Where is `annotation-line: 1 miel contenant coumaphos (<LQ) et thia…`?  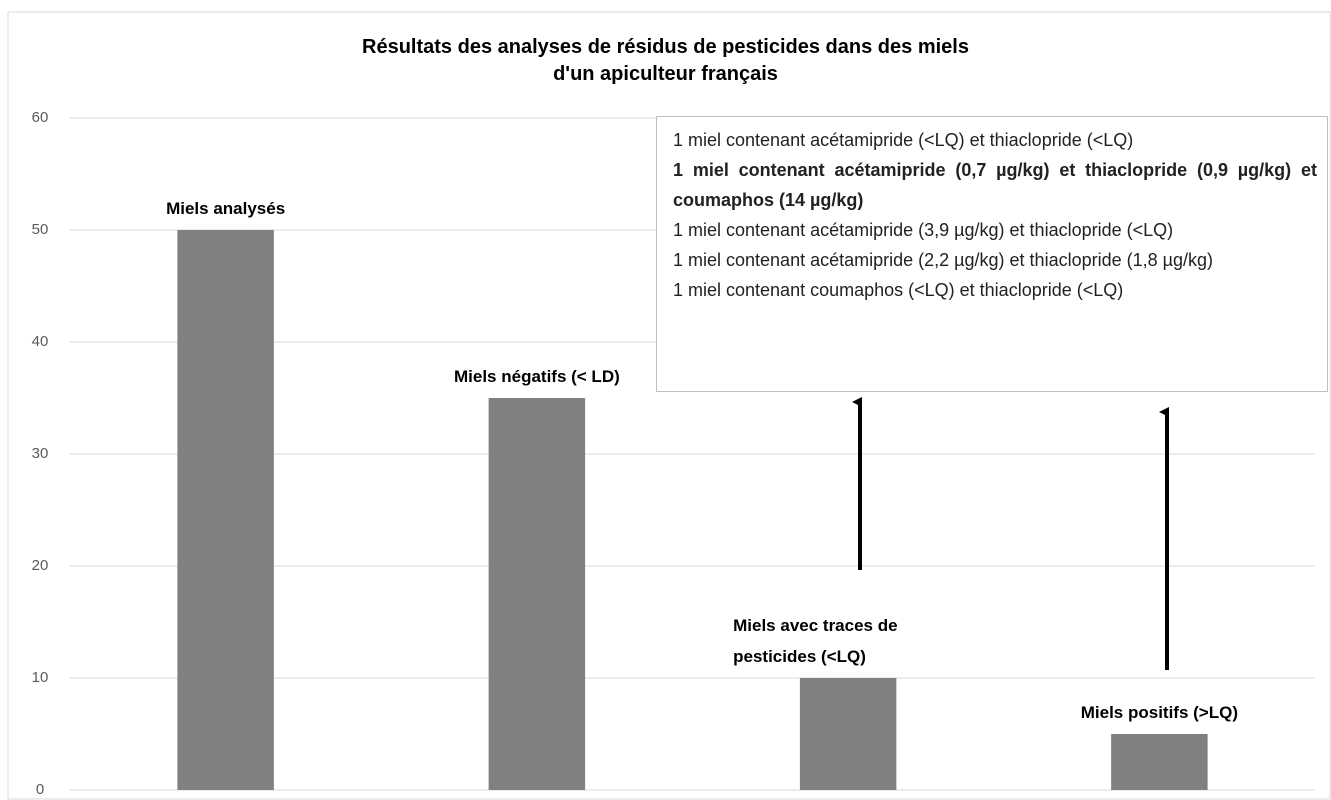 annotation-line: 1 miel contenant coumaphos (<LQ) et thia… is located at coordinates (898, 290).